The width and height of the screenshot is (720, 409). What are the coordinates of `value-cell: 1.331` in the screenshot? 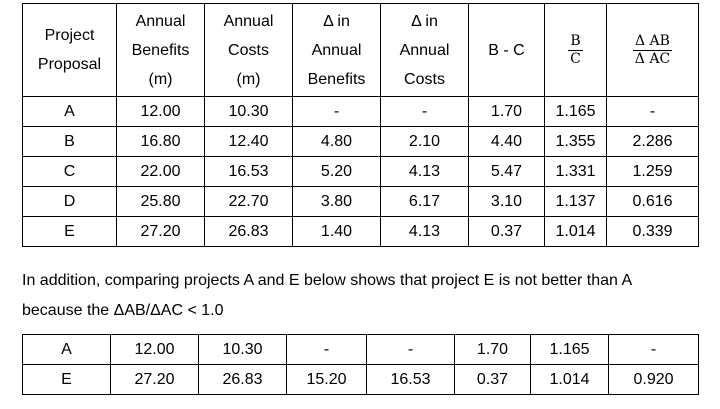 It's located at (575, 171).